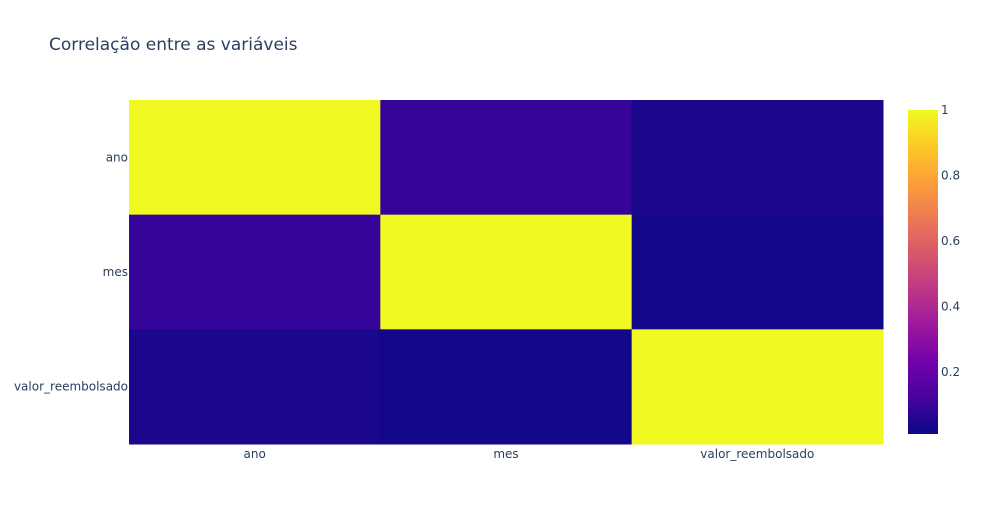 The height and width of the screenshot is (525, 981). Describe the element at coordinates (71, 271) in the screenshot. I see `y-axis-ticks: ano mes valor_reembolsado` at that location.